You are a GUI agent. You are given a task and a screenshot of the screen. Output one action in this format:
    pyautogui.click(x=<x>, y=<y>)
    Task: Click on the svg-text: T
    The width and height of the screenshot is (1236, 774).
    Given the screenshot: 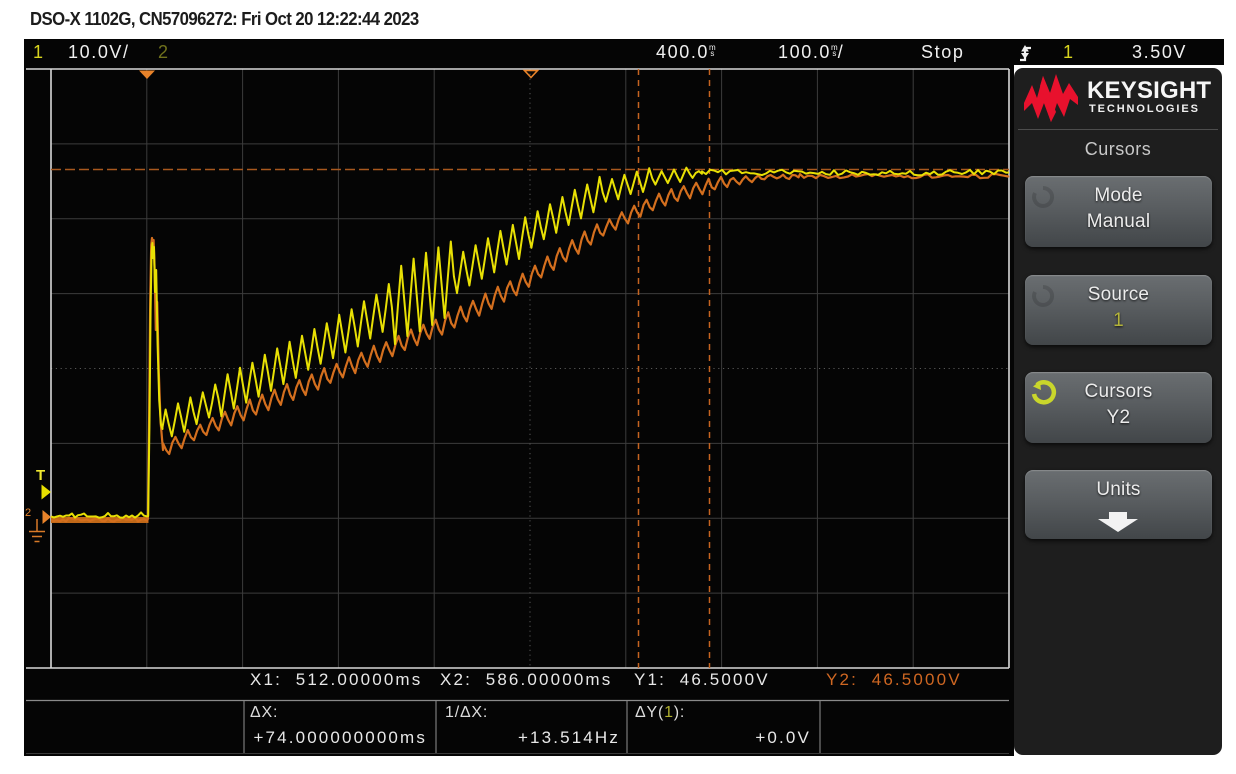 What is the action you would take?
    pyautogui.click(x=40, y=475)
    